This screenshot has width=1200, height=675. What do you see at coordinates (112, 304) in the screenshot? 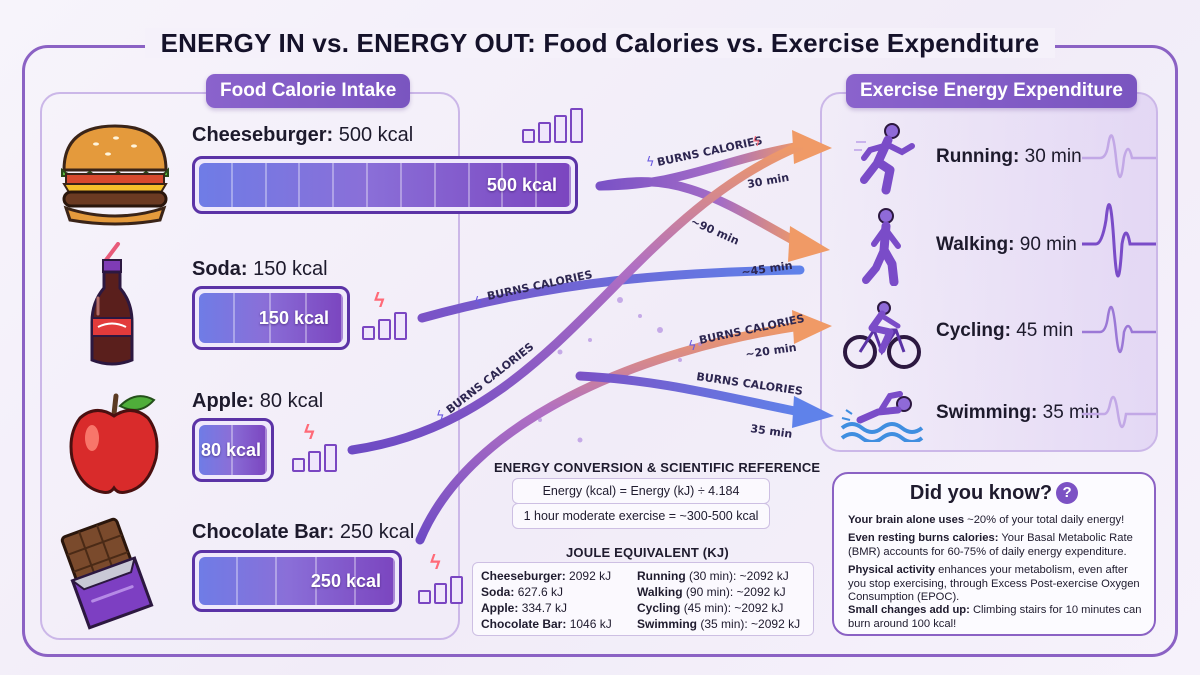
I see `soda-bottle-icon` at bounding box center [112, 304].